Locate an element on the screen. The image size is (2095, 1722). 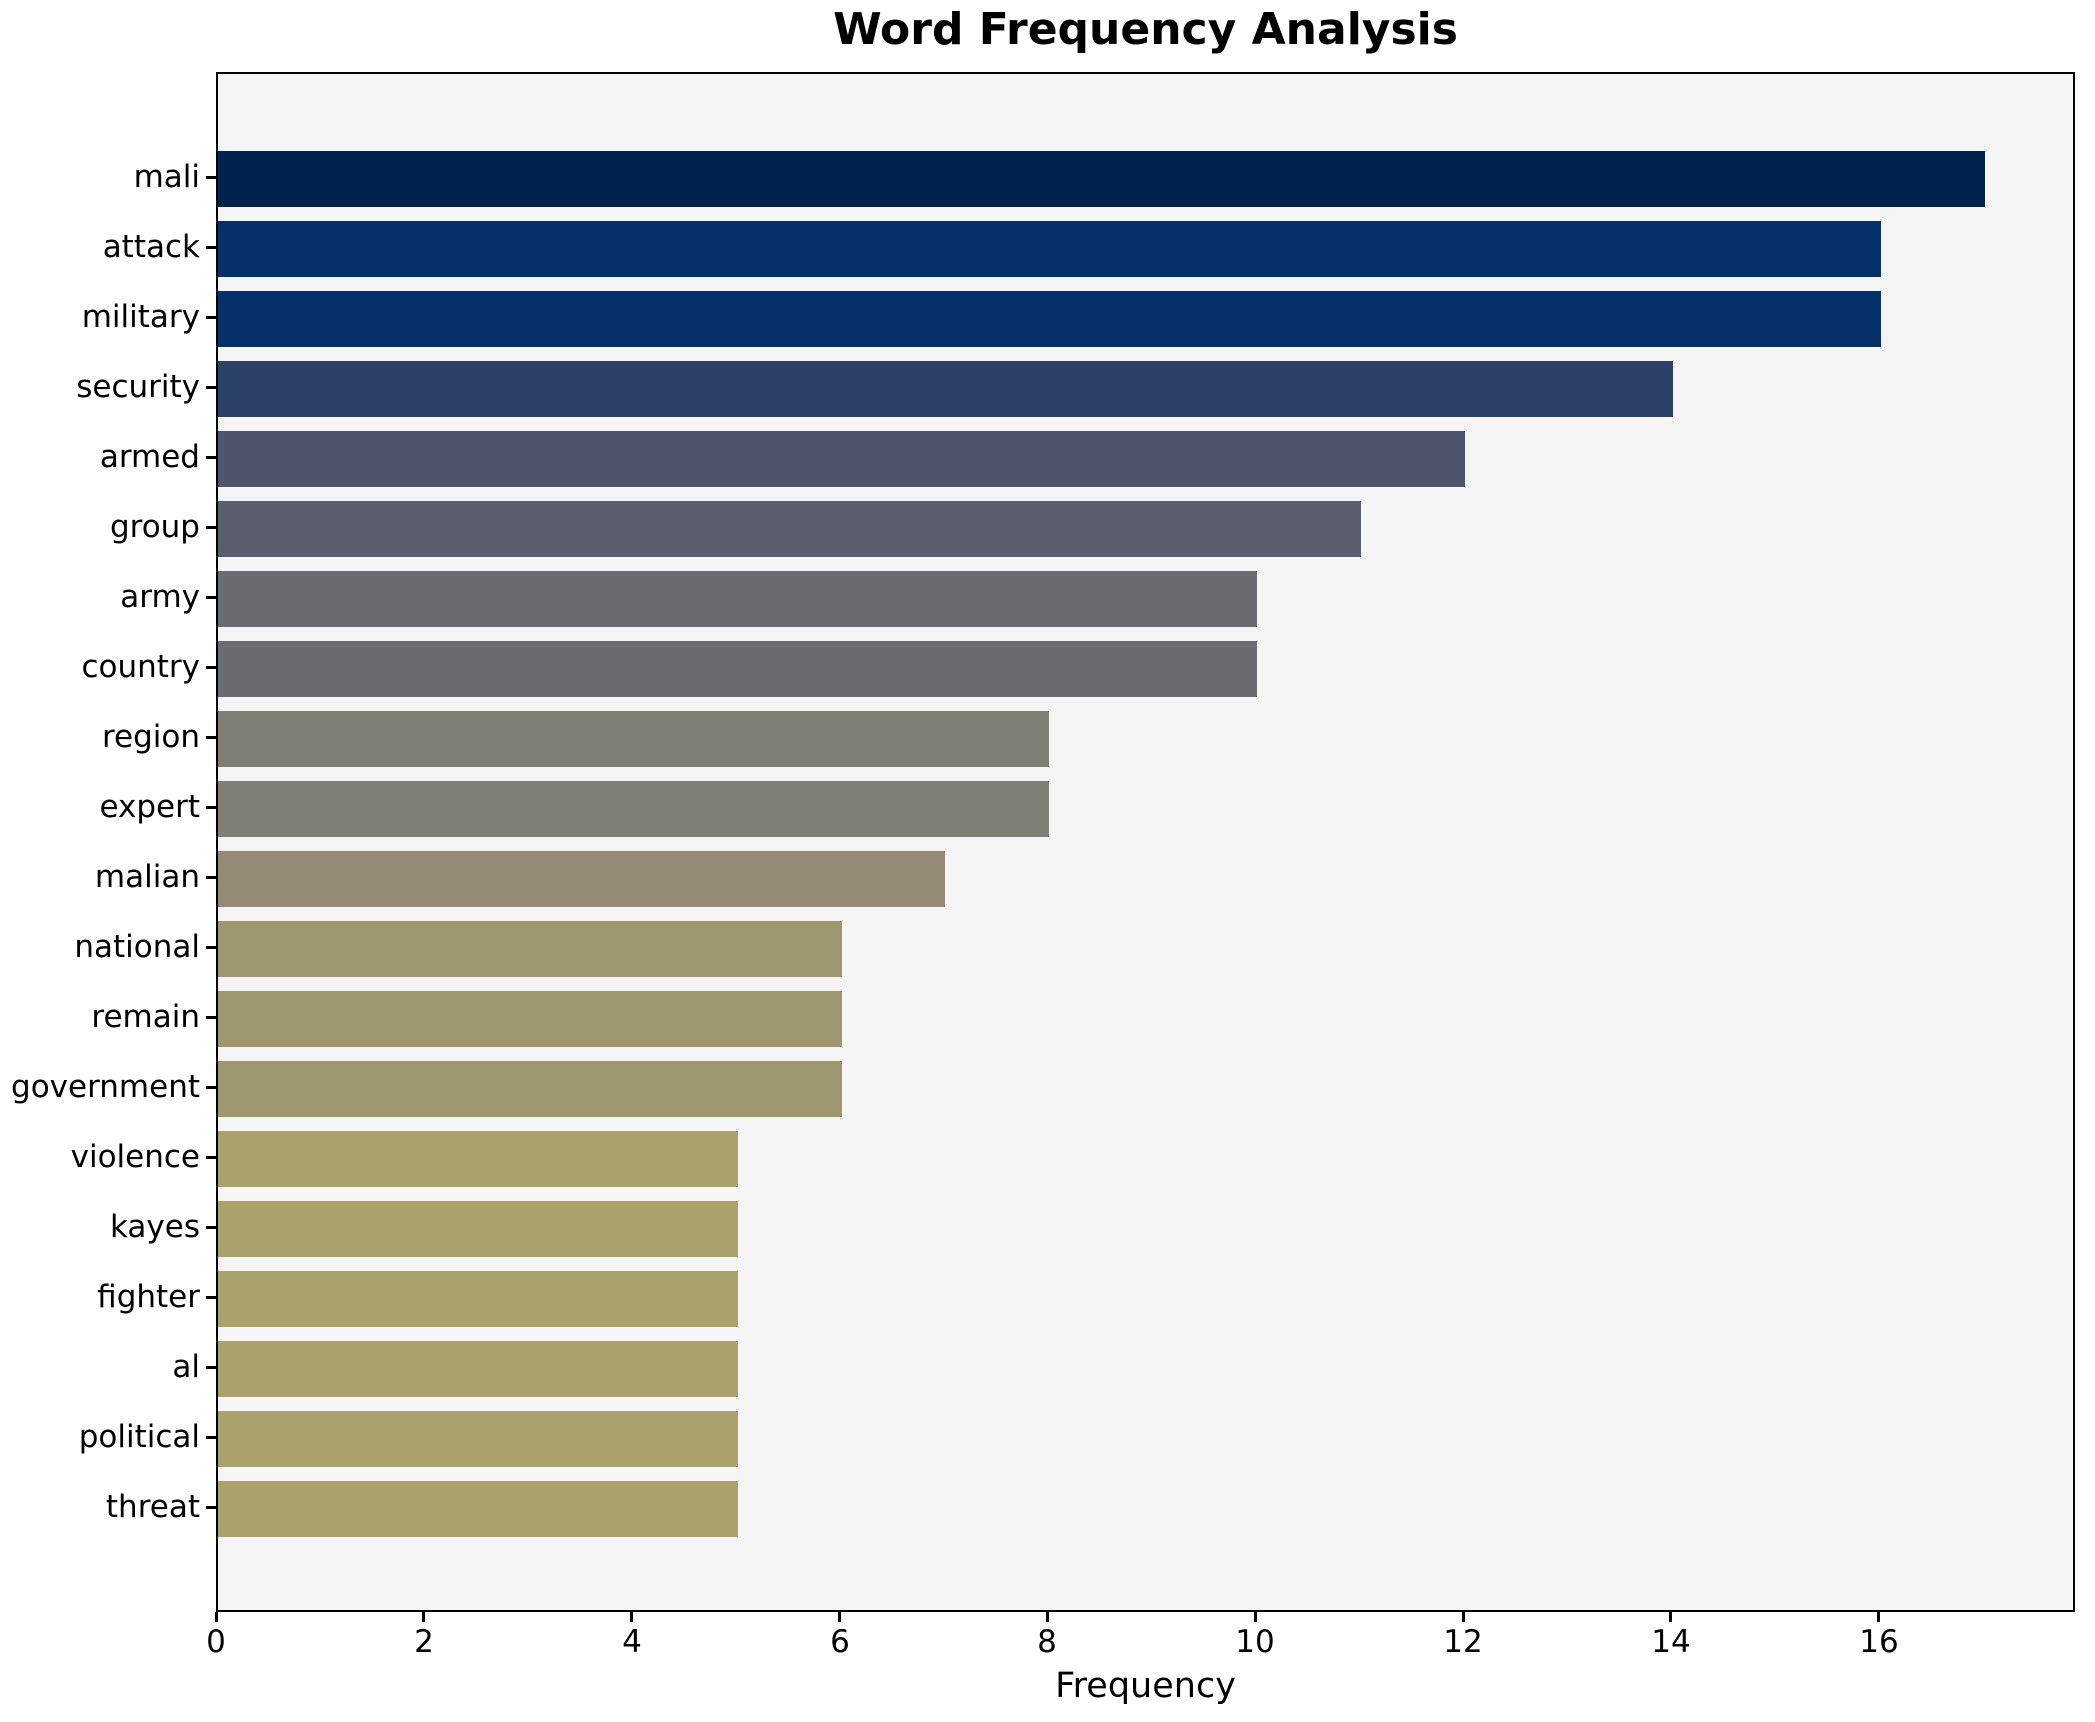
y-tick-political is located at coordinates (211, 1437).